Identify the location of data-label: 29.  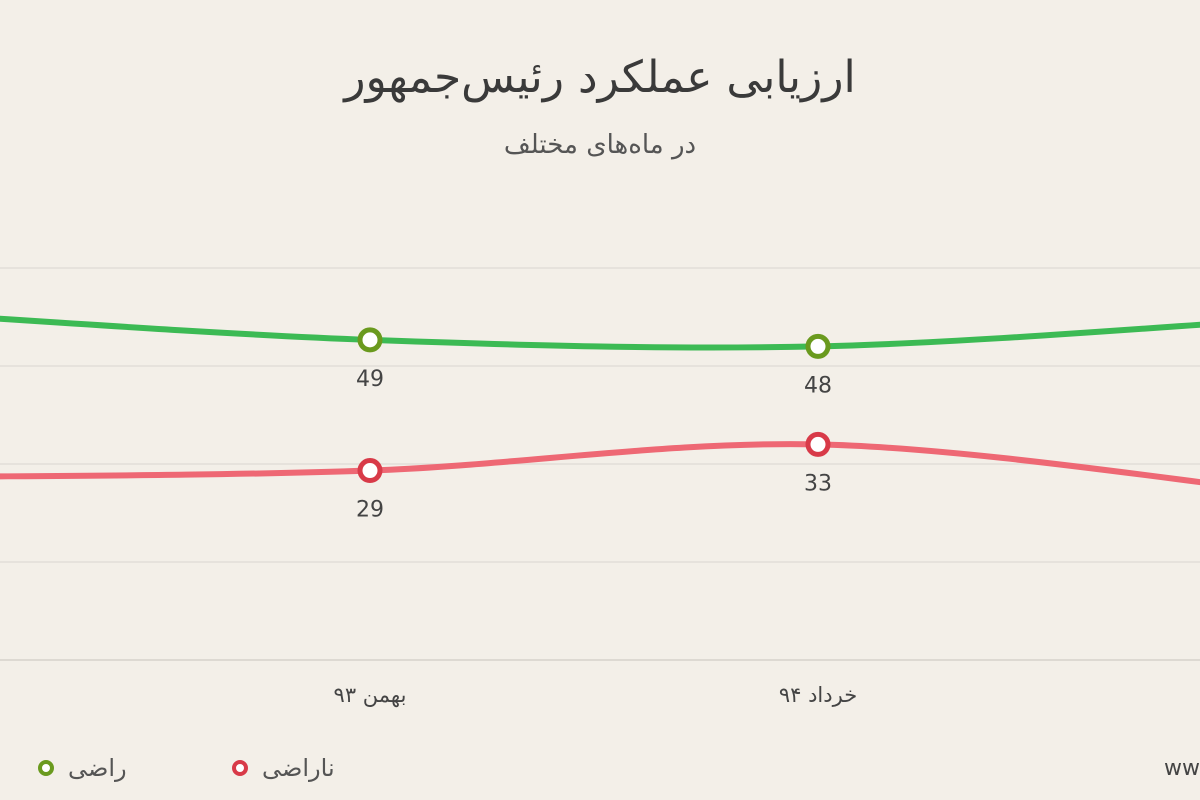
(370, 510).